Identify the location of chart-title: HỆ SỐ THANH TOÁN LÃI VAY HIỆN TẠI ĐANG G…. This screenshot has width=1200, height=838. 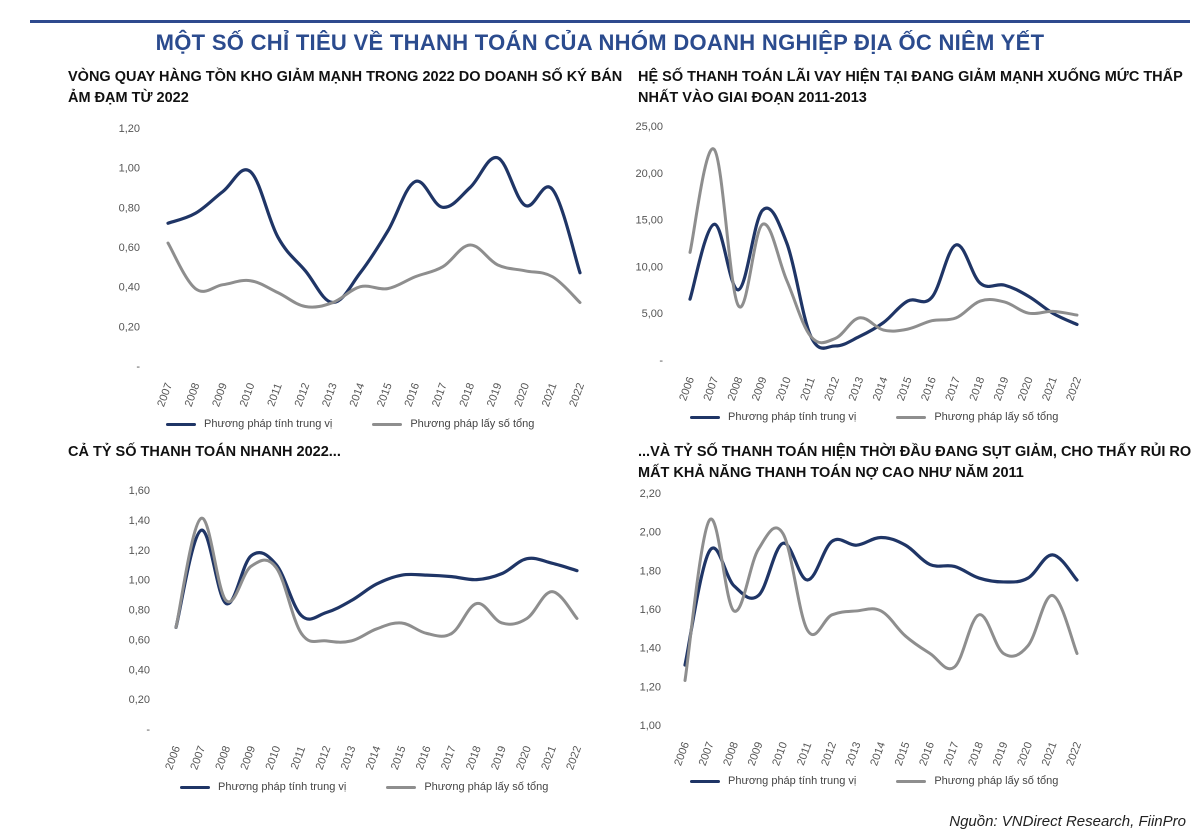
(910, 87).